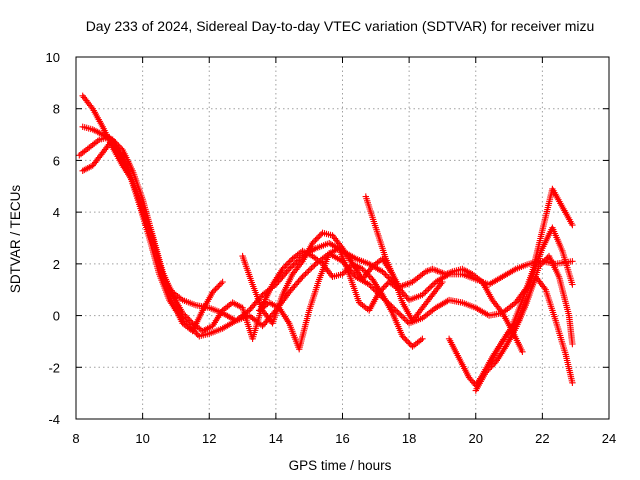 The width and height of the screenshot is (640, 480). Describe the element at coordinates (54, 367) in the screenshot. I see `y-tick-label: -2` at that location.